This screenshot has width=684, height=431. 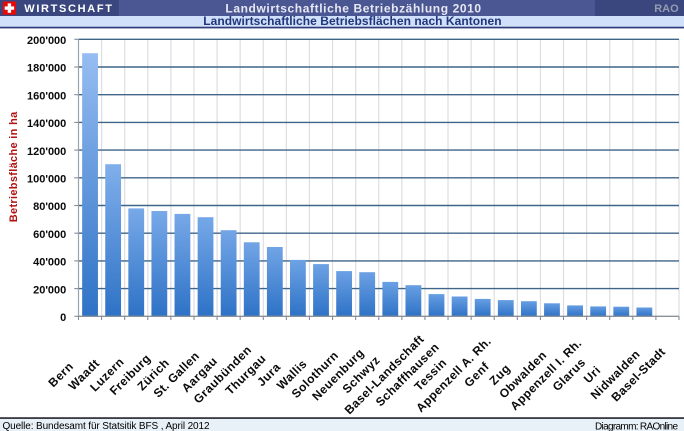 What do you see at coordinates (46, 180) in the screenshot?
I see `svg-text: 100'000` at bounding box center [46, 180].